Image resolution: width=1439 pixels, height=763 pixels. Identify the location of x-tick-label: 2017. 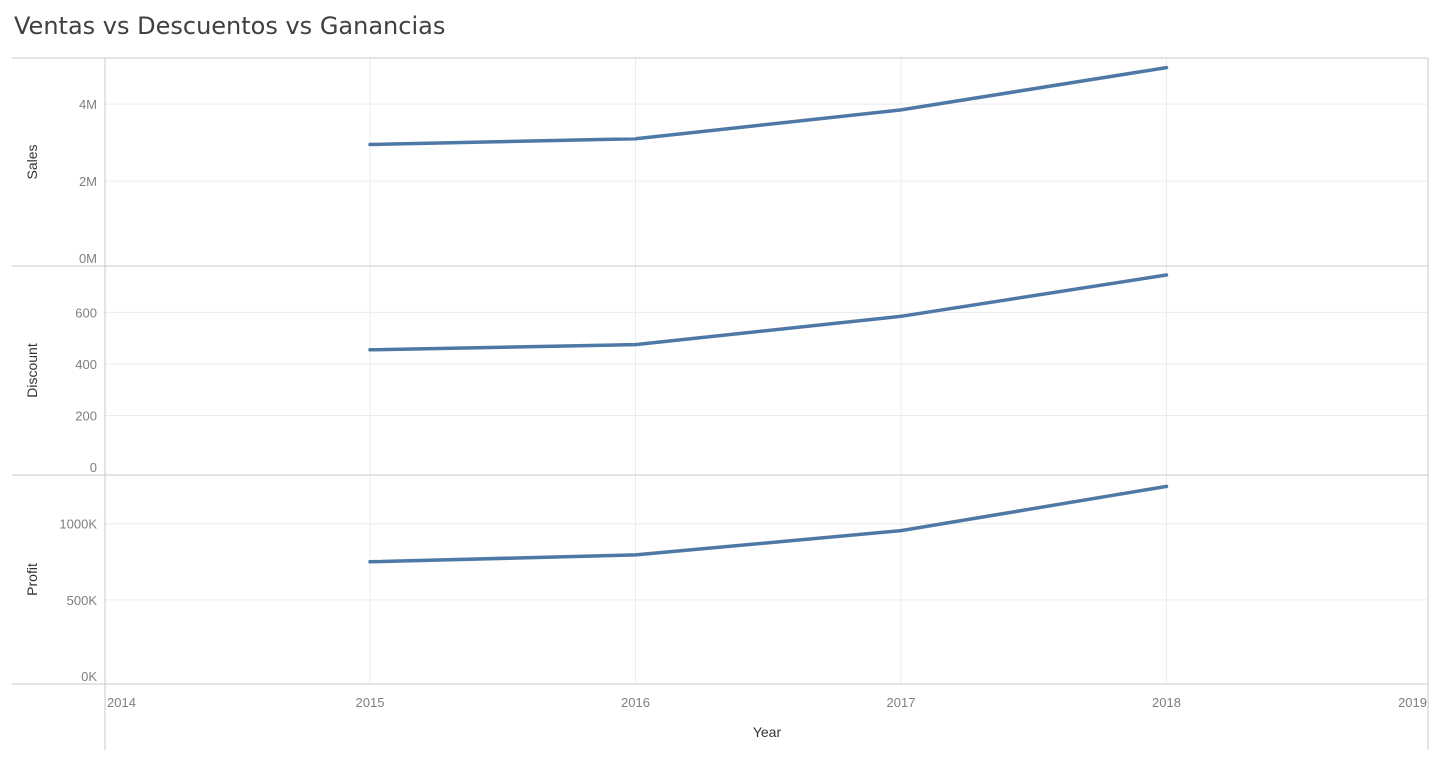
(901, 702).